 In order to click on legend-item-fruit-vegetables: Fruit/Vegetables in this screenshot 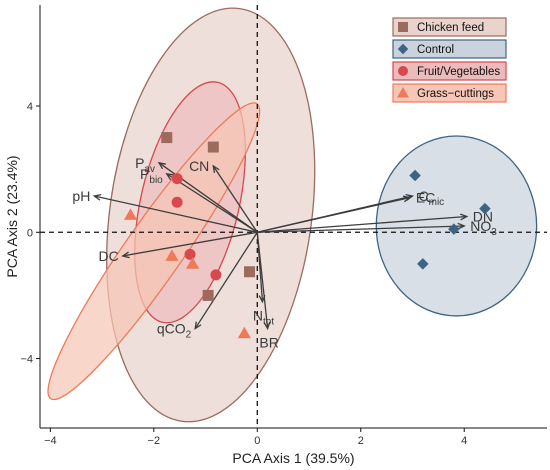, I will do `click(449, 71)`.